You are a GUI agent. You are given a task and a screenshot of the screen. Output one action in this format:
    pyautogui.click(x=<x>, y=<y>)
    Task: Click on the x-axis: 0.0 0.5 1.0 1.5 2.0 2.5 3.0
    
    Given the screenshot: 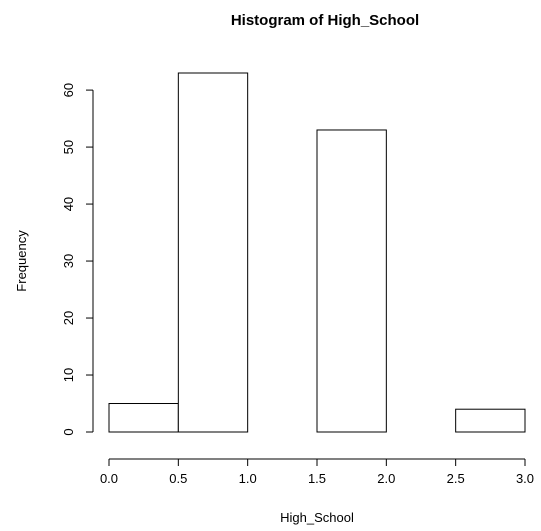 What is the action you would take?
    pyautogui.click(x=317, y=472)
    